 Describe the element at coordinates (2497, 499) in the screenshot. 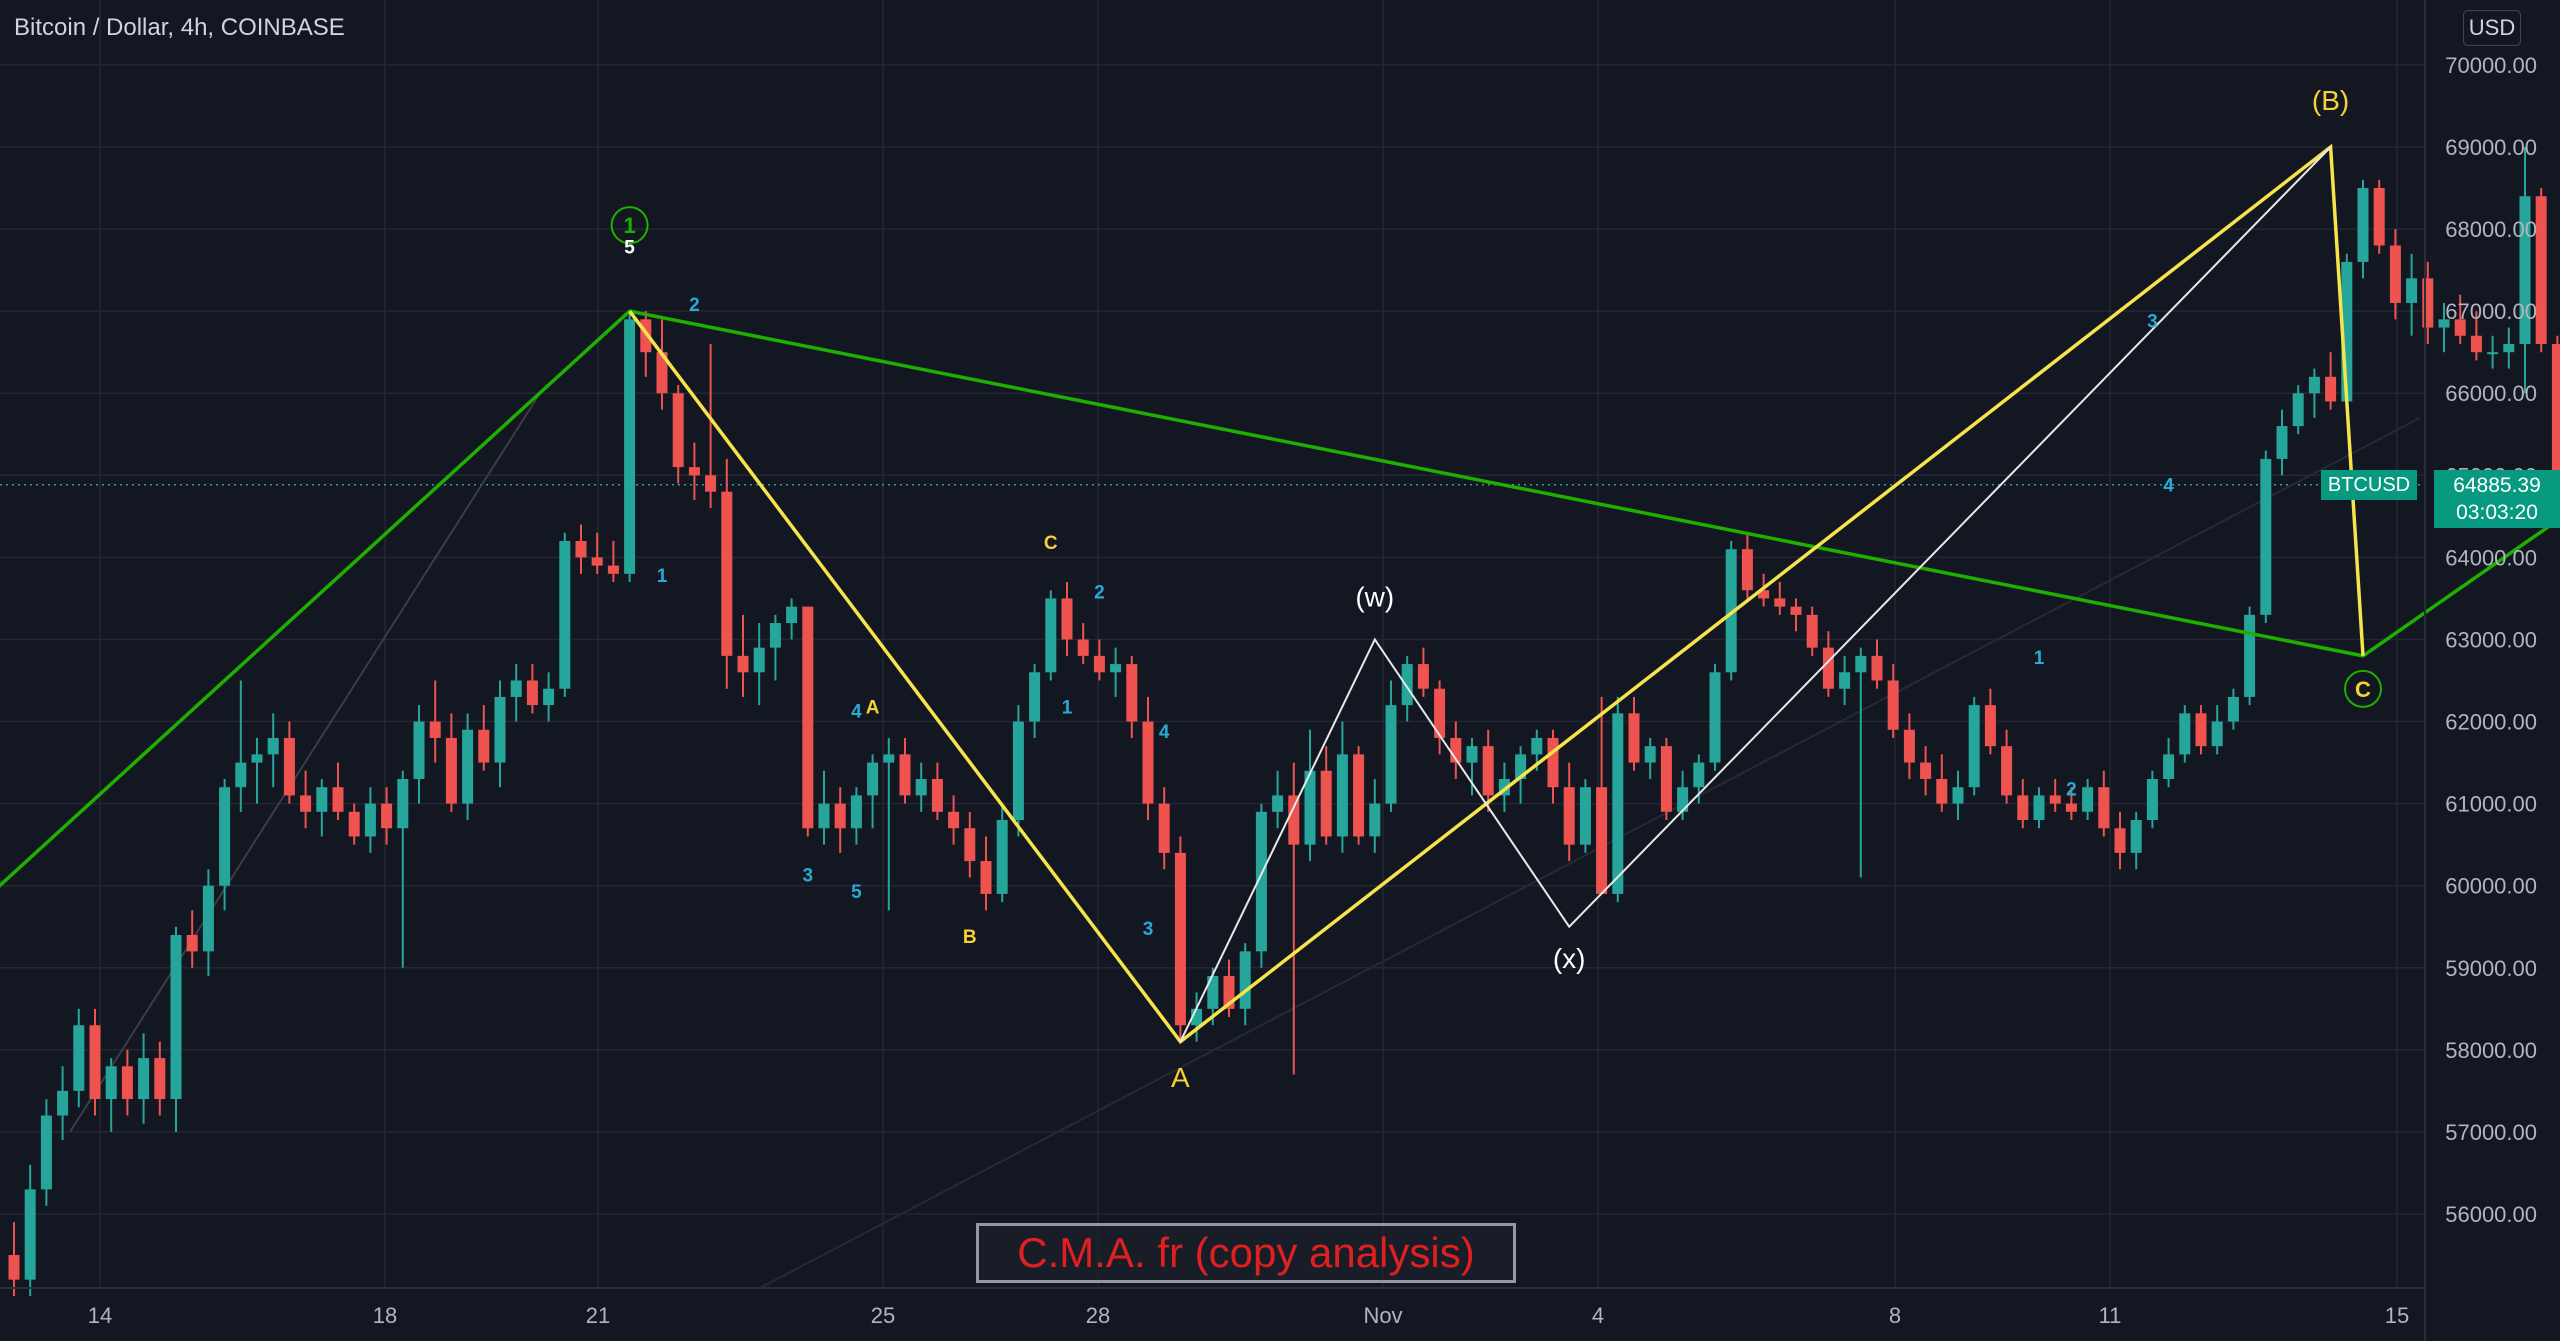

I see `last-price-tag: 64885.39 03:03:20` at that location.